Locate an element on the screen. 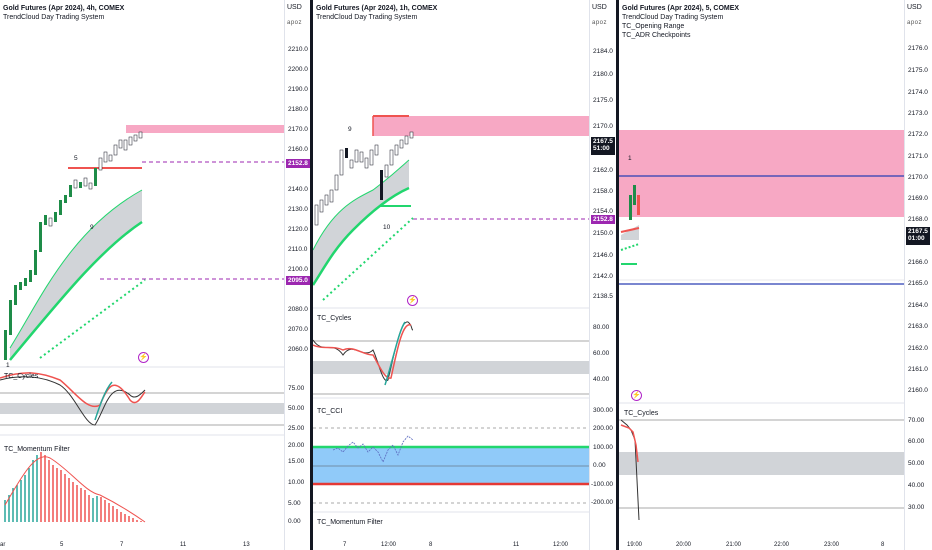 This screenshot has width=932, height=550. cycles-tick: 30.00 is located at coordinates (916, 507).